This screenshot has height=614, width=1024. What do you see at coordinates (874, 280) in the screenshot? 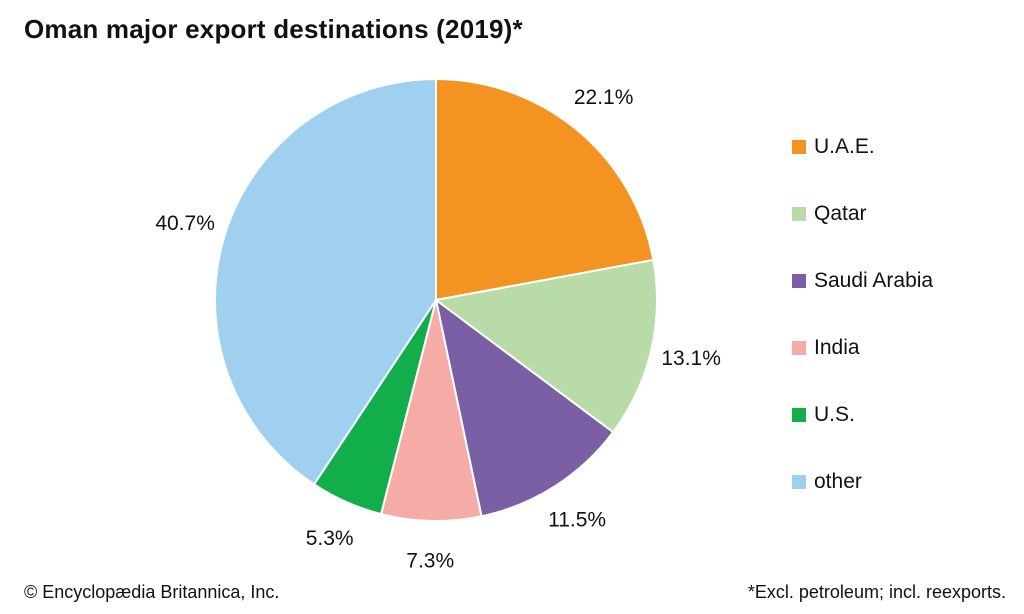
I see `legend-label-saudi-arabia: Saudi Arabia` at bounding box center [874, 280].